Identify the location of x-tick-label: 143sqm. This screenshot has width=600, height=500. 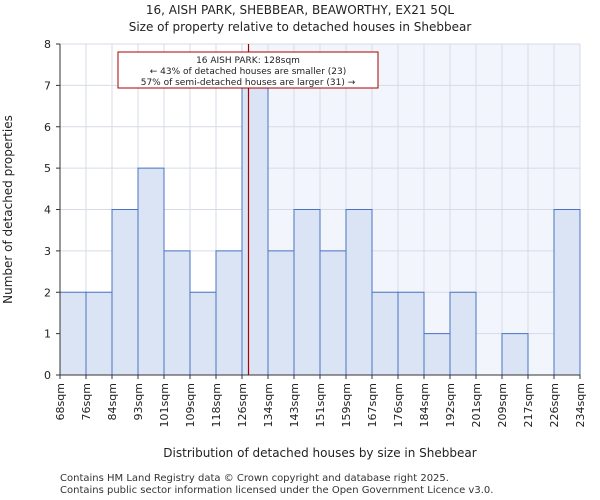
(294, 405).